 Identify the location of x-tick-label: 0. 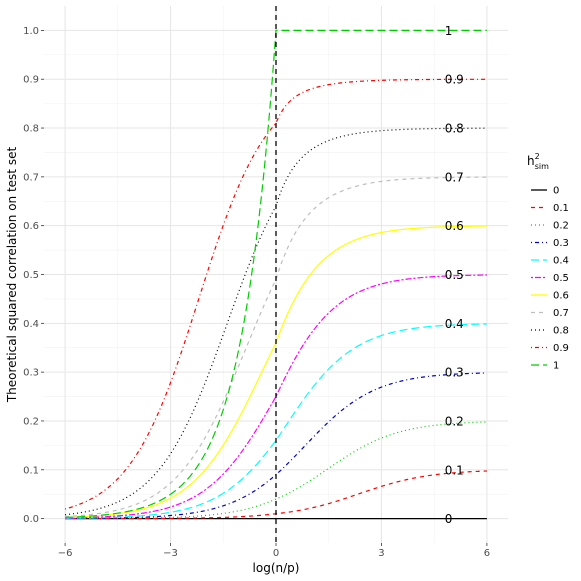
(276, 553).